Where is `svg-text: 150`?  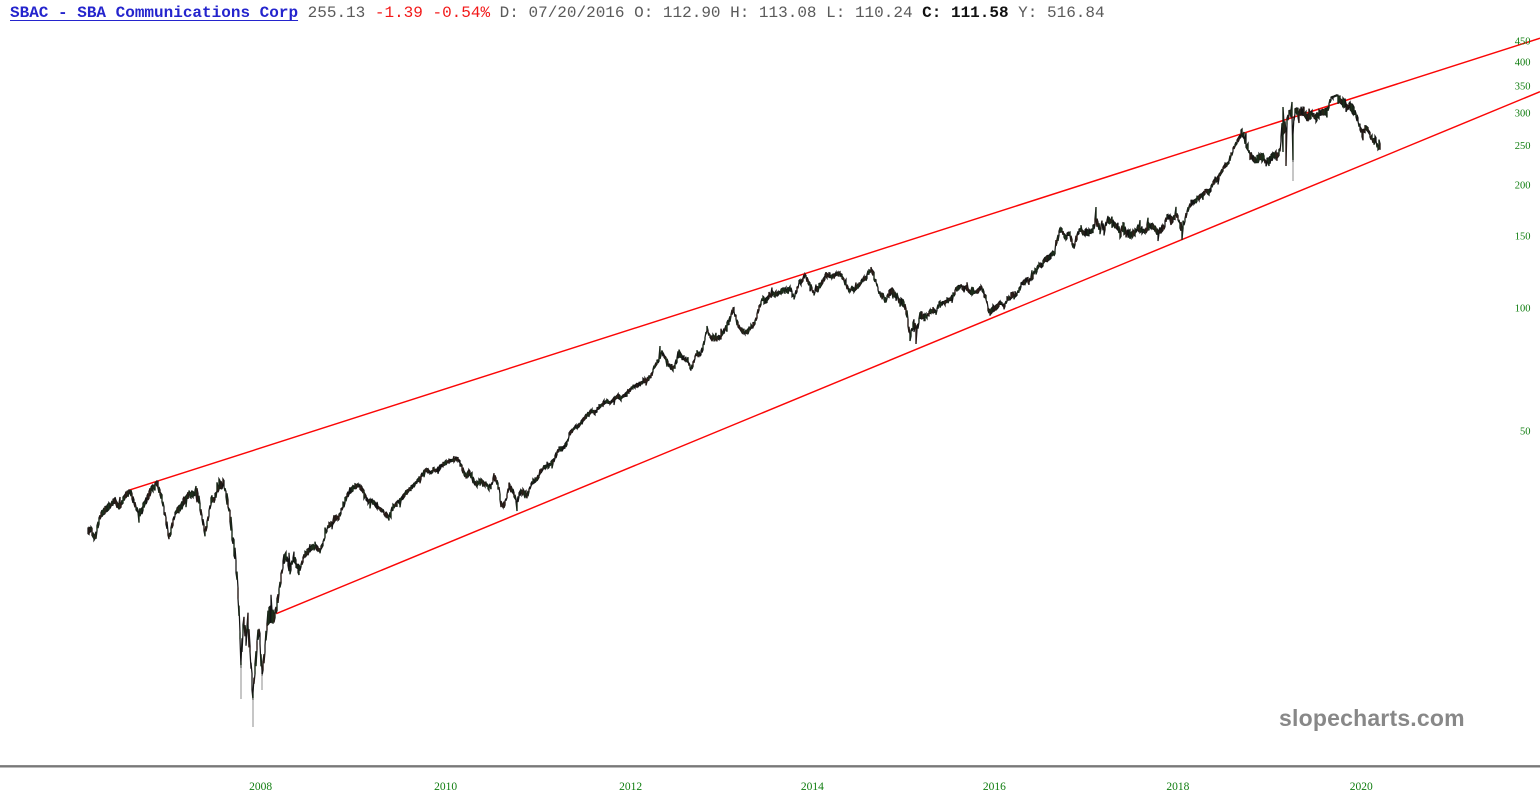 svg-text: 150 is located at coordinates (1523, 237).